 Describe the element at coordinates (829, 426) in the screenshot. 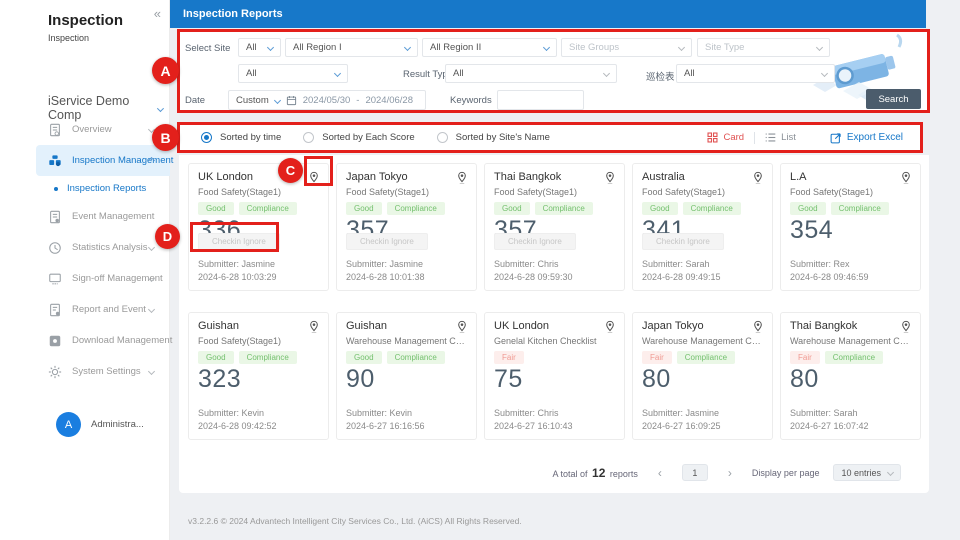

I see `card-time: 2024-6-27 16:07:42` at that location.